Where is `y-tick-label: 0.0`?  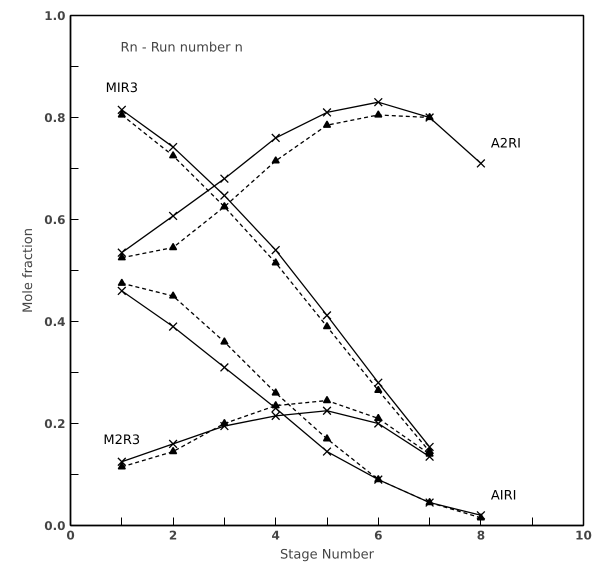 y-tick-label: 0.0 is located at coordinates (55, 526).